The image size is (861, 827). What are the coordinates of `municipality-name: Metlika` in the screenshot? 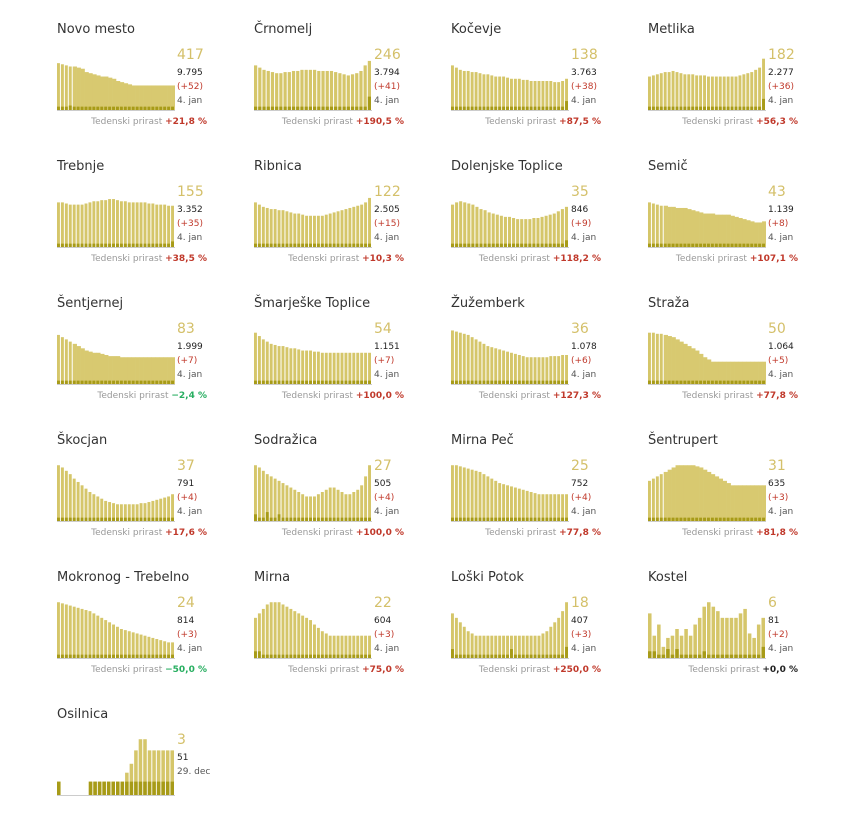 It's located at (671, 29).